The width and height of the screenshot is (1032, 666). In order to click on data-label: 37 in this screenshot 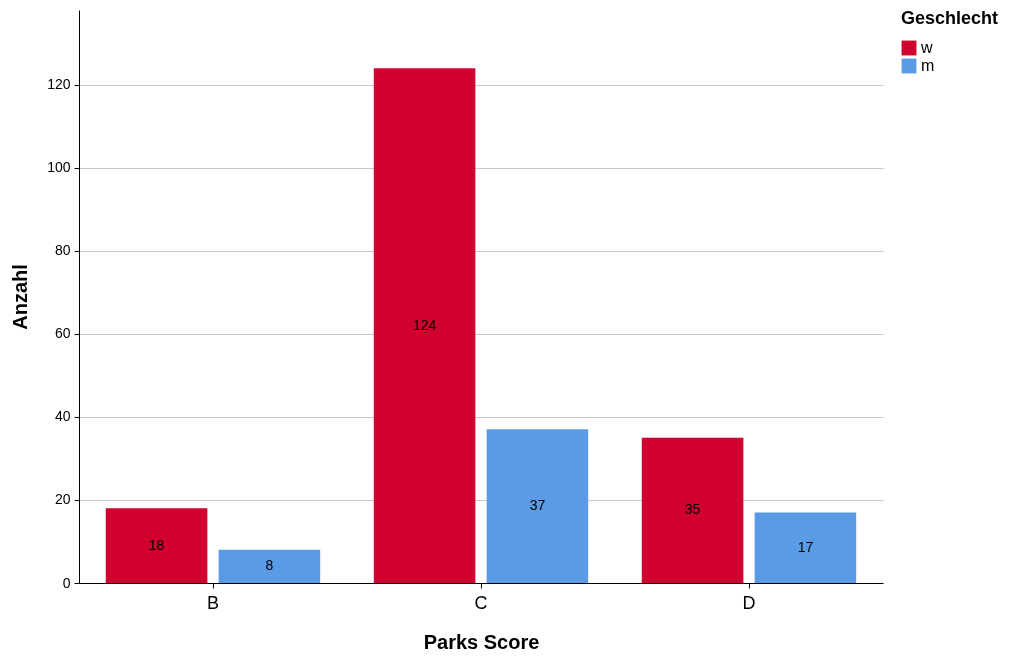, I will do `click(537, 505)`.